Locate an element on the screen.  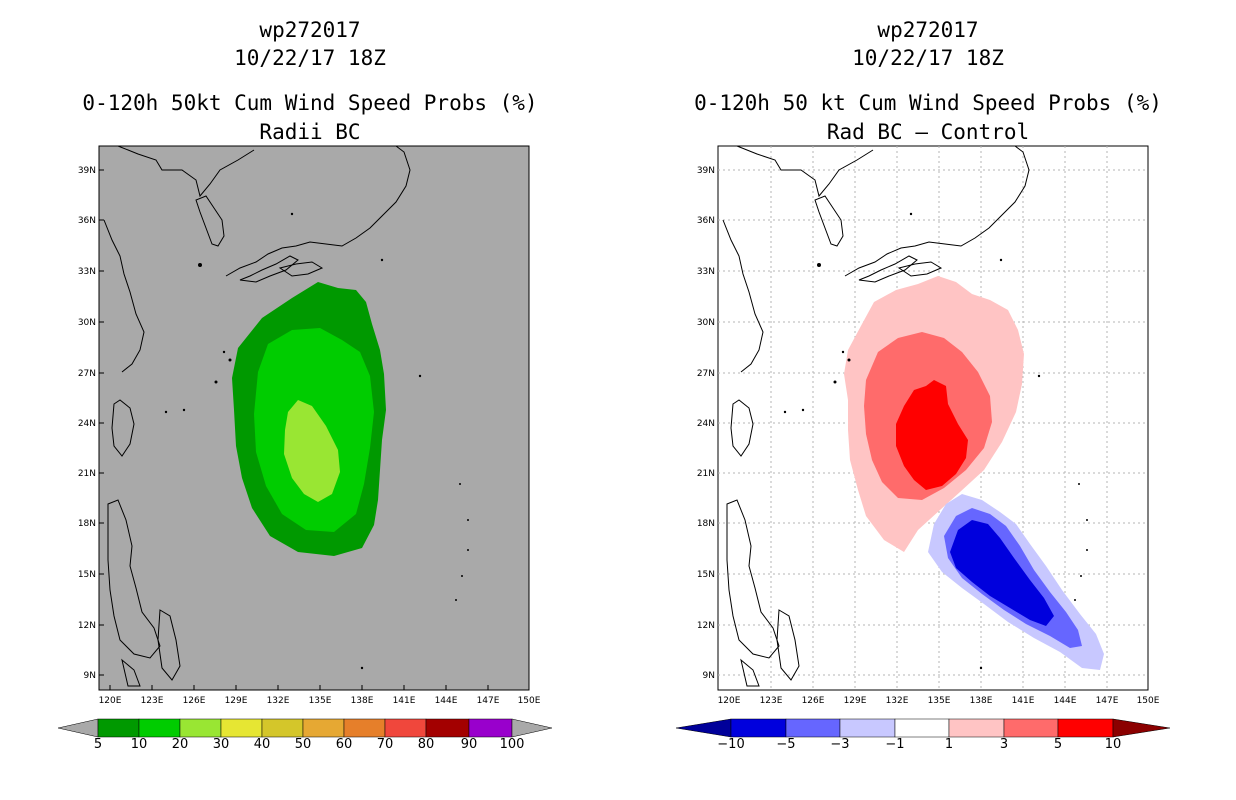
right-colorbar-label: −1 is located at coordinates (895, 744).